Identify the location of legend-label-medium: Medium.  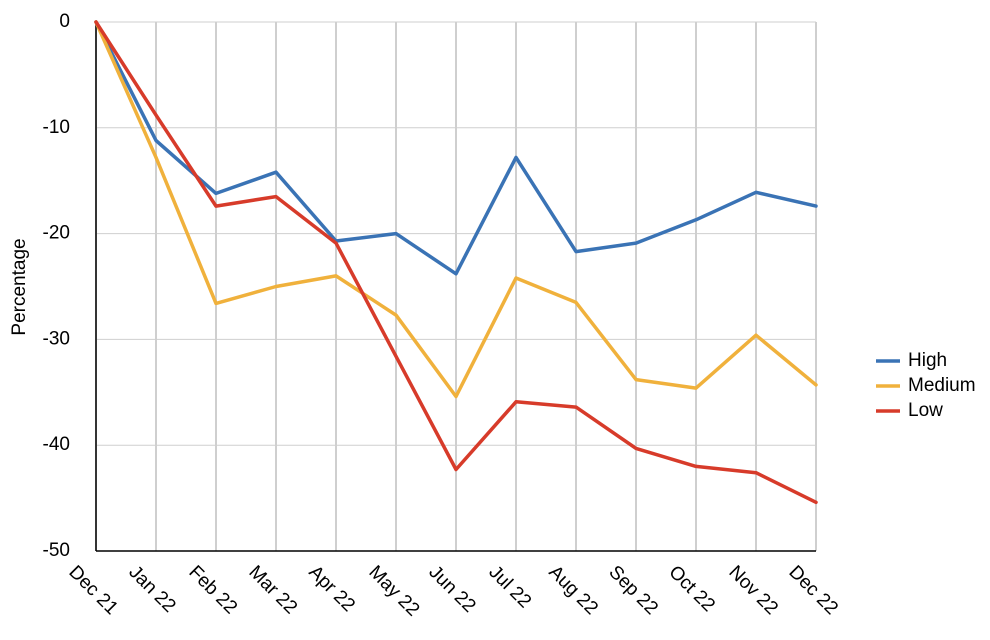
(942, 385).